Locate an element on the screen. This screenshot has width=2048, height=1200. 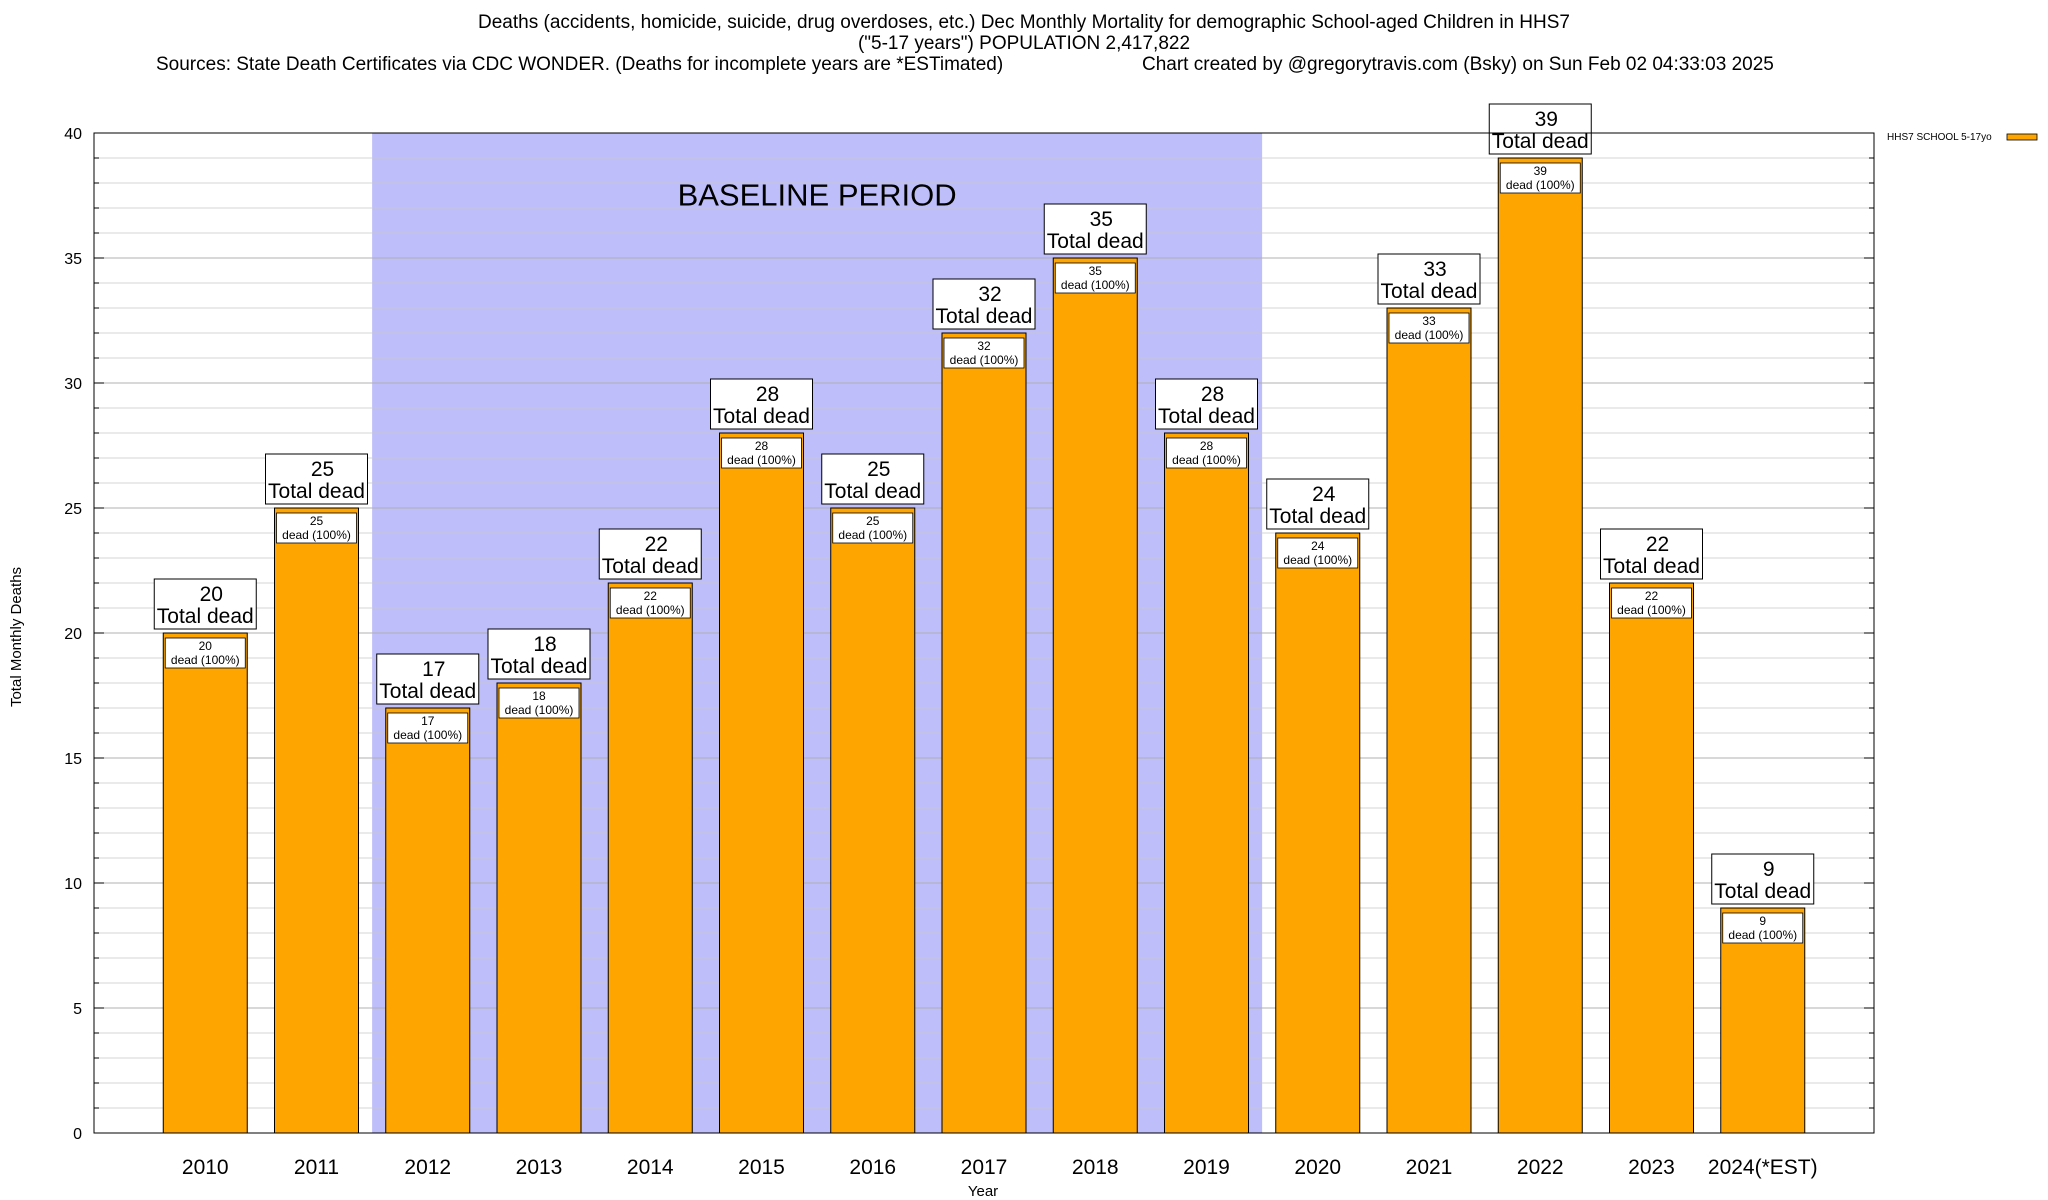
x-tick-label: 2018 is located at coordinates (1095, 1167).